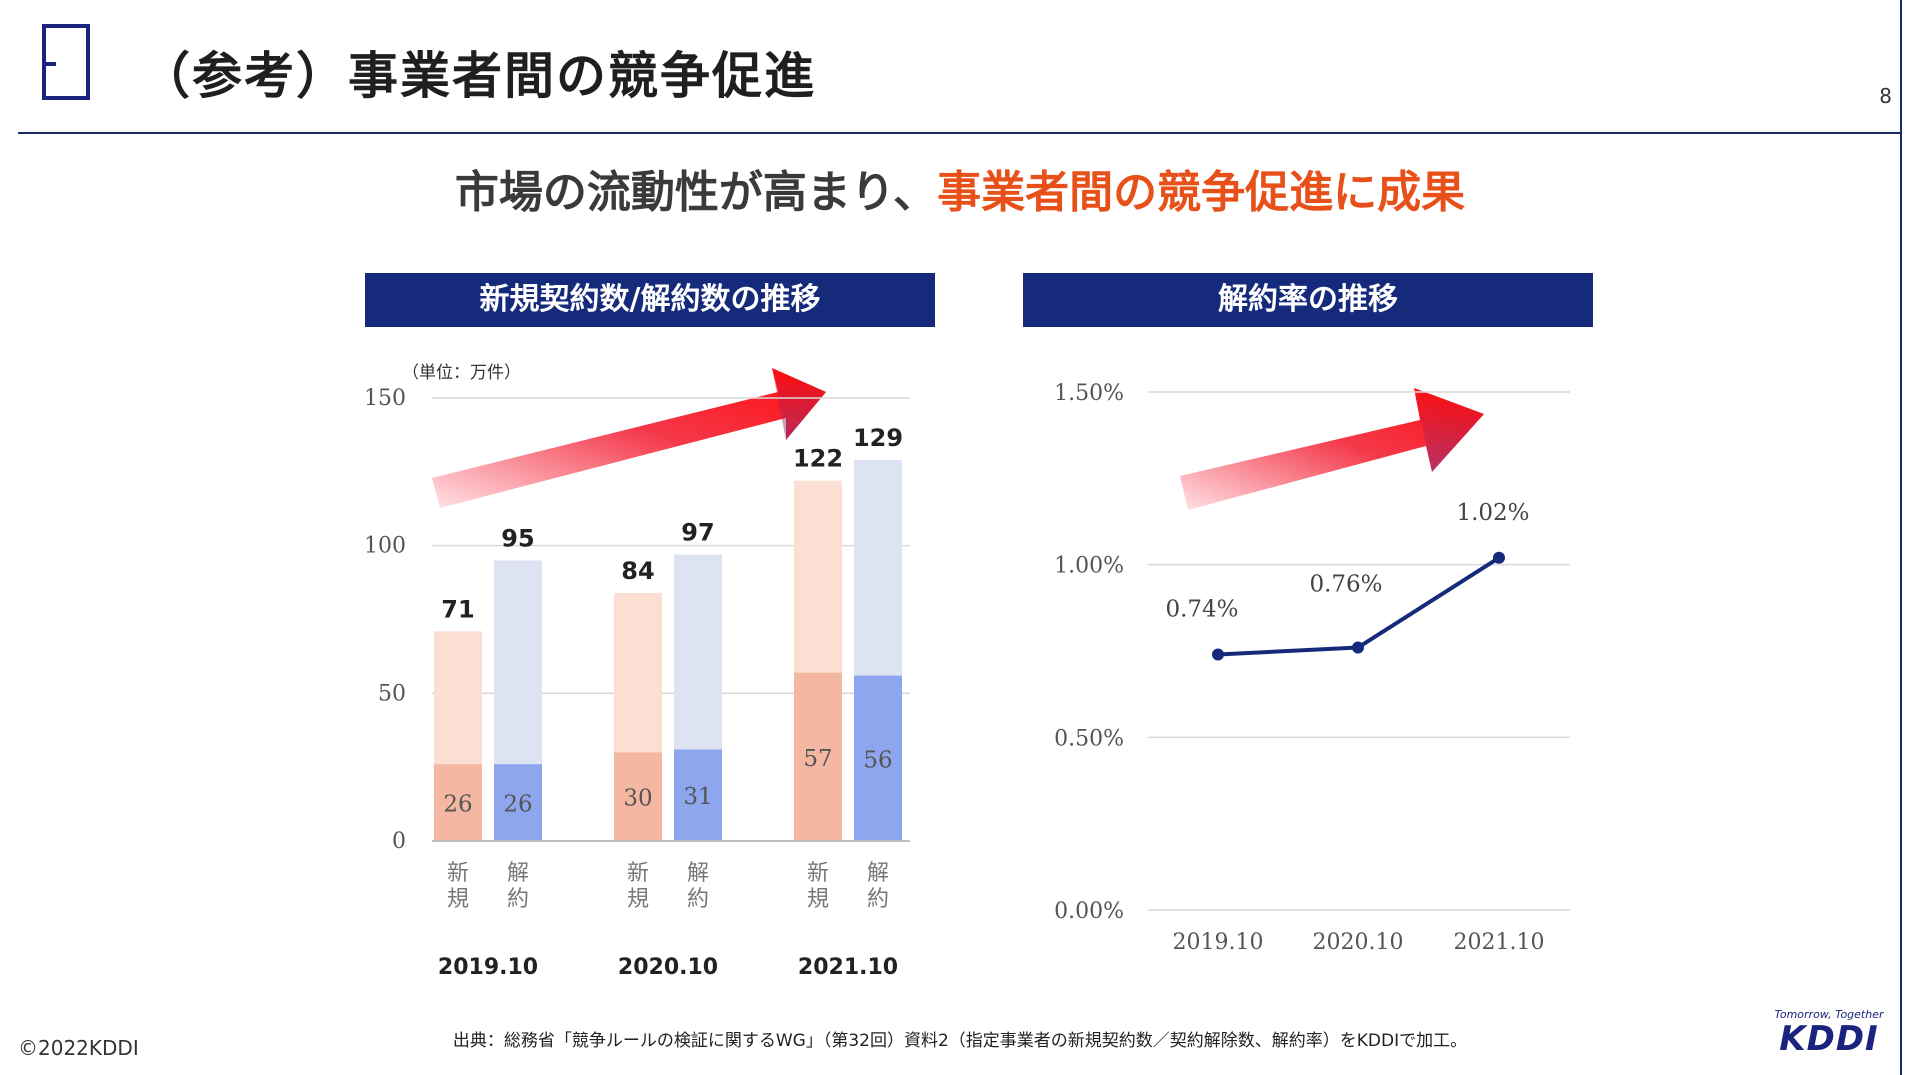  Describe the element at coordinates (668, 967) in the screenshot. I see `bar-category-label: 2020.10` at that location.